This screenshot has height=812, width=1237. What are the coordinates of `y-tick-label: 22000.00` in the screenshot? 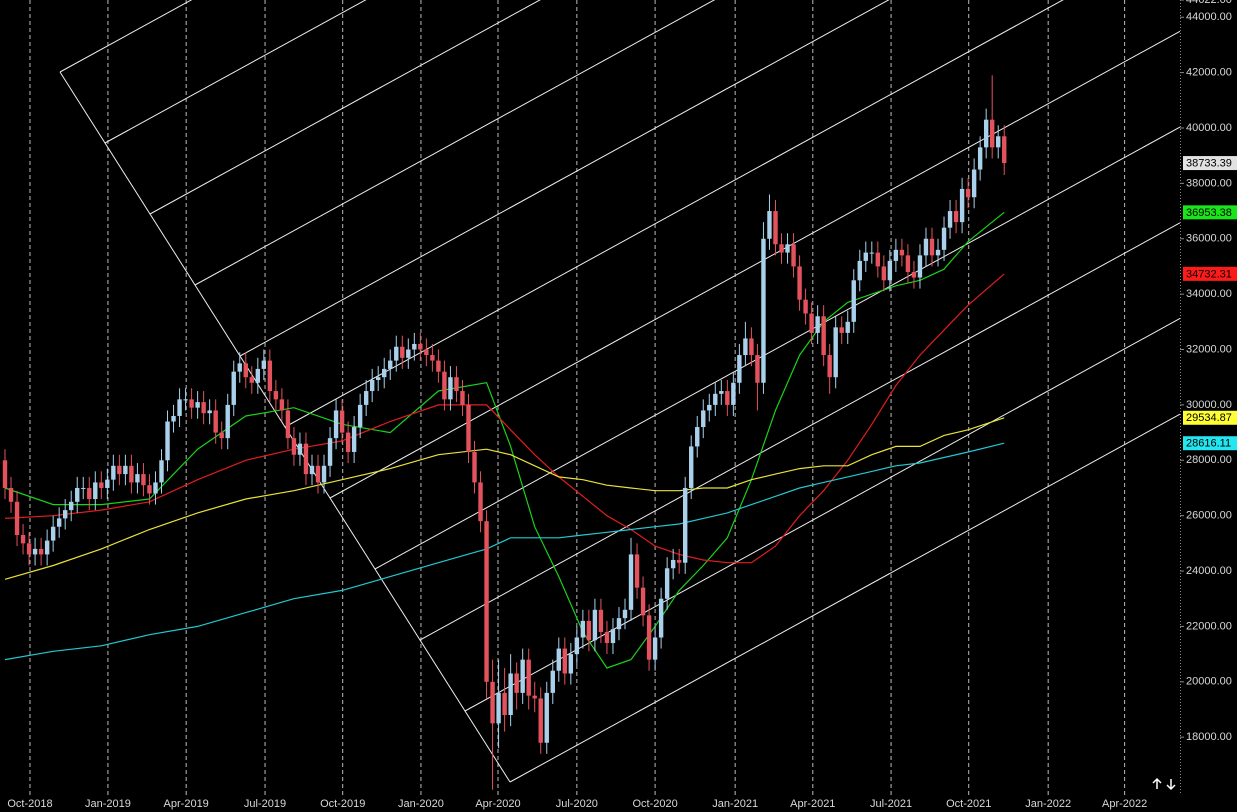 It's located at (1209, 626).